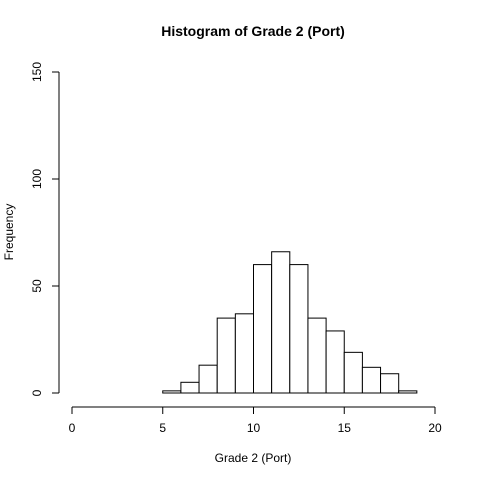  What do you see at coordinates (37, 72) in the screenshot?
I see `y-tick-label: 150` at bounding box center [37, 72].